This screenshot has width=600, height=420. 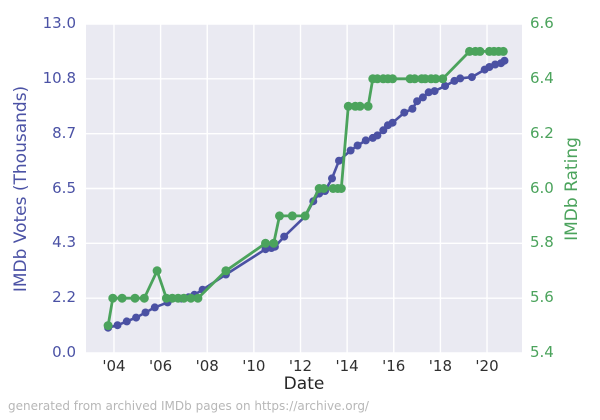 What do you see at coordinates (304, 384) in the screenshot?
I see `x-axis-title: Date` at bounding box center [304, 384].